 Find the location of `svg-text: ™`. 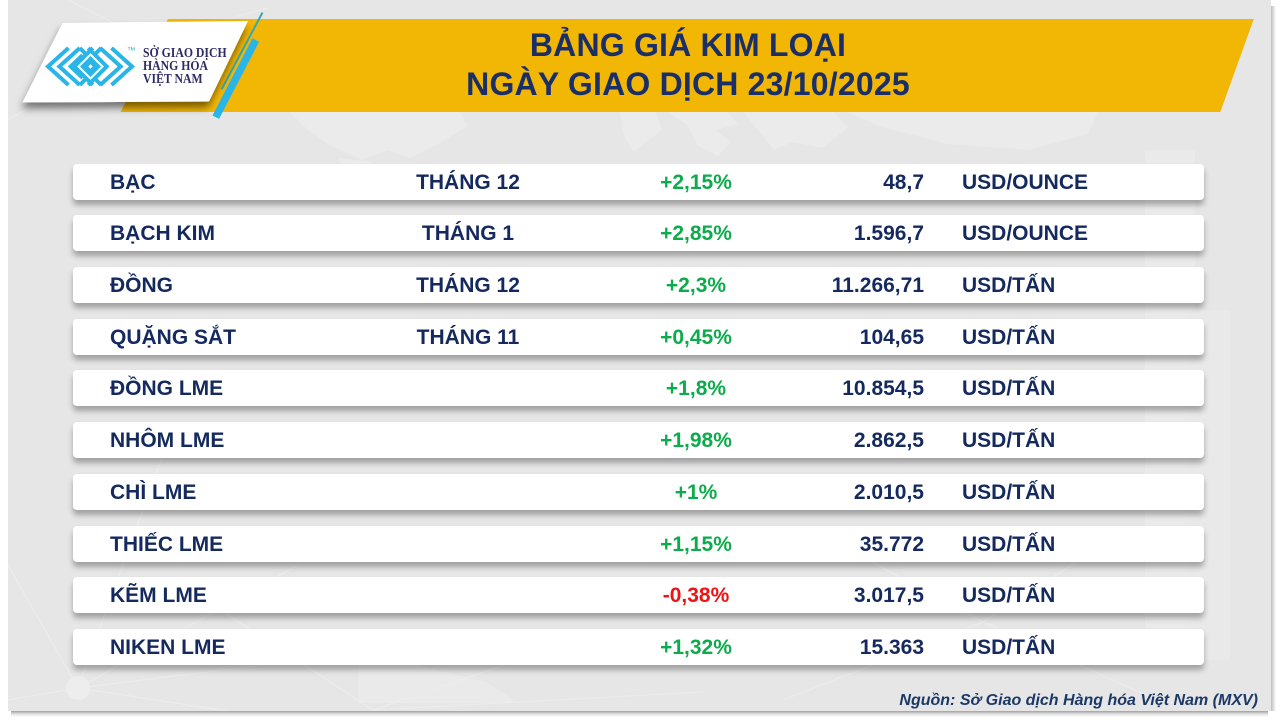

svg-text: ™ is located at coordinates (131, 50).